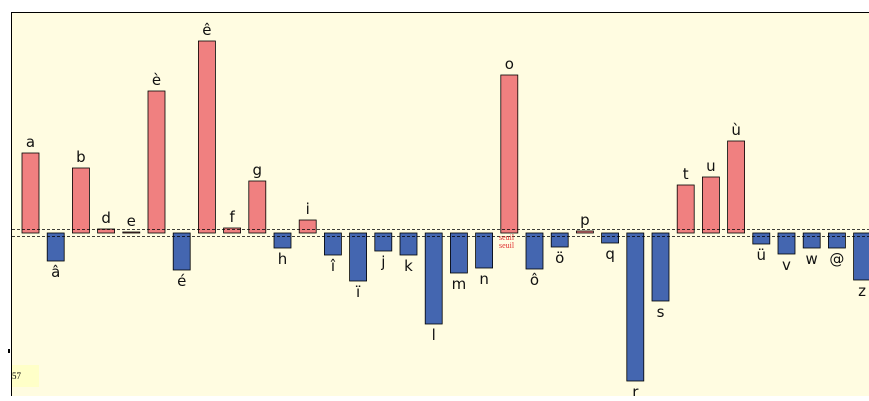 The width and height of the screenshot is (869, 401). What do you see at coordinates (534, 251) in the screenshot?
I see `bar-ô` at bounding box center [534, 251].